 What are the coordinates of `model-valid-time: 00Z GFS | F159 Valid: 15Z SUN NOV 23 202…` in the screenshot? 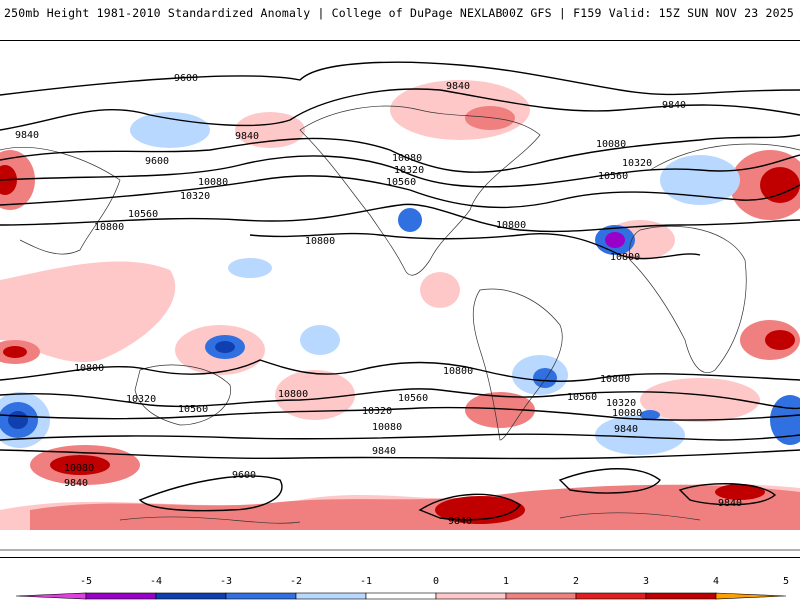 It's located at (647, 13).